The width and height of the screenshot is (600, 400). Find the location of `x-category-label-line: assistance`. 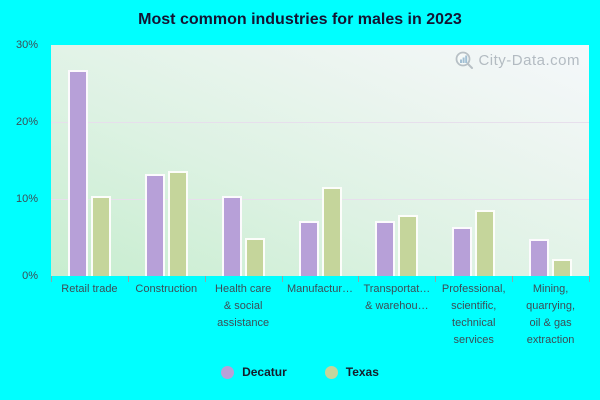

x-category-label-line: assistance is located at coordinates (243, 323).